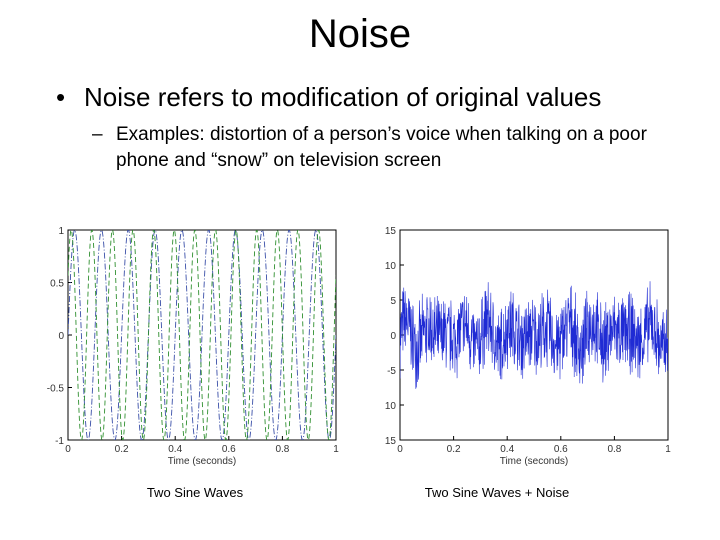 Image resolution: width=720 pixels, height=540 pixels. What do you see at coordinates (56, 389) in the screenshot?
I see `y-tick-label: -0.5` at bounding box center [56, 389].